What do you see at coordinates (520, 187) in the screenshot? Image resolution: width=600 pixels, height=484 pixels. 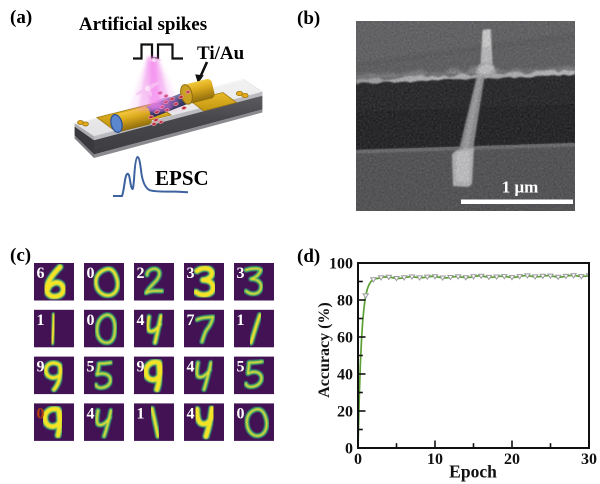 I see `svg-text: 1 μm` at bounding box center [520, 187].